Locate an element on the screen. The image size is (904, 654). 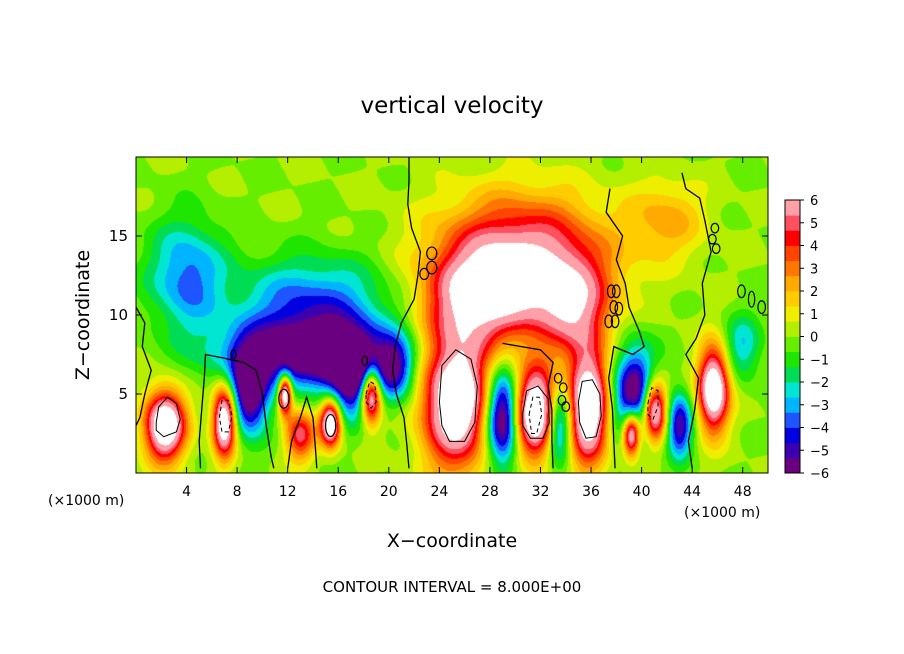
colorbar-label: 3 is located at coordinates (814, 269).